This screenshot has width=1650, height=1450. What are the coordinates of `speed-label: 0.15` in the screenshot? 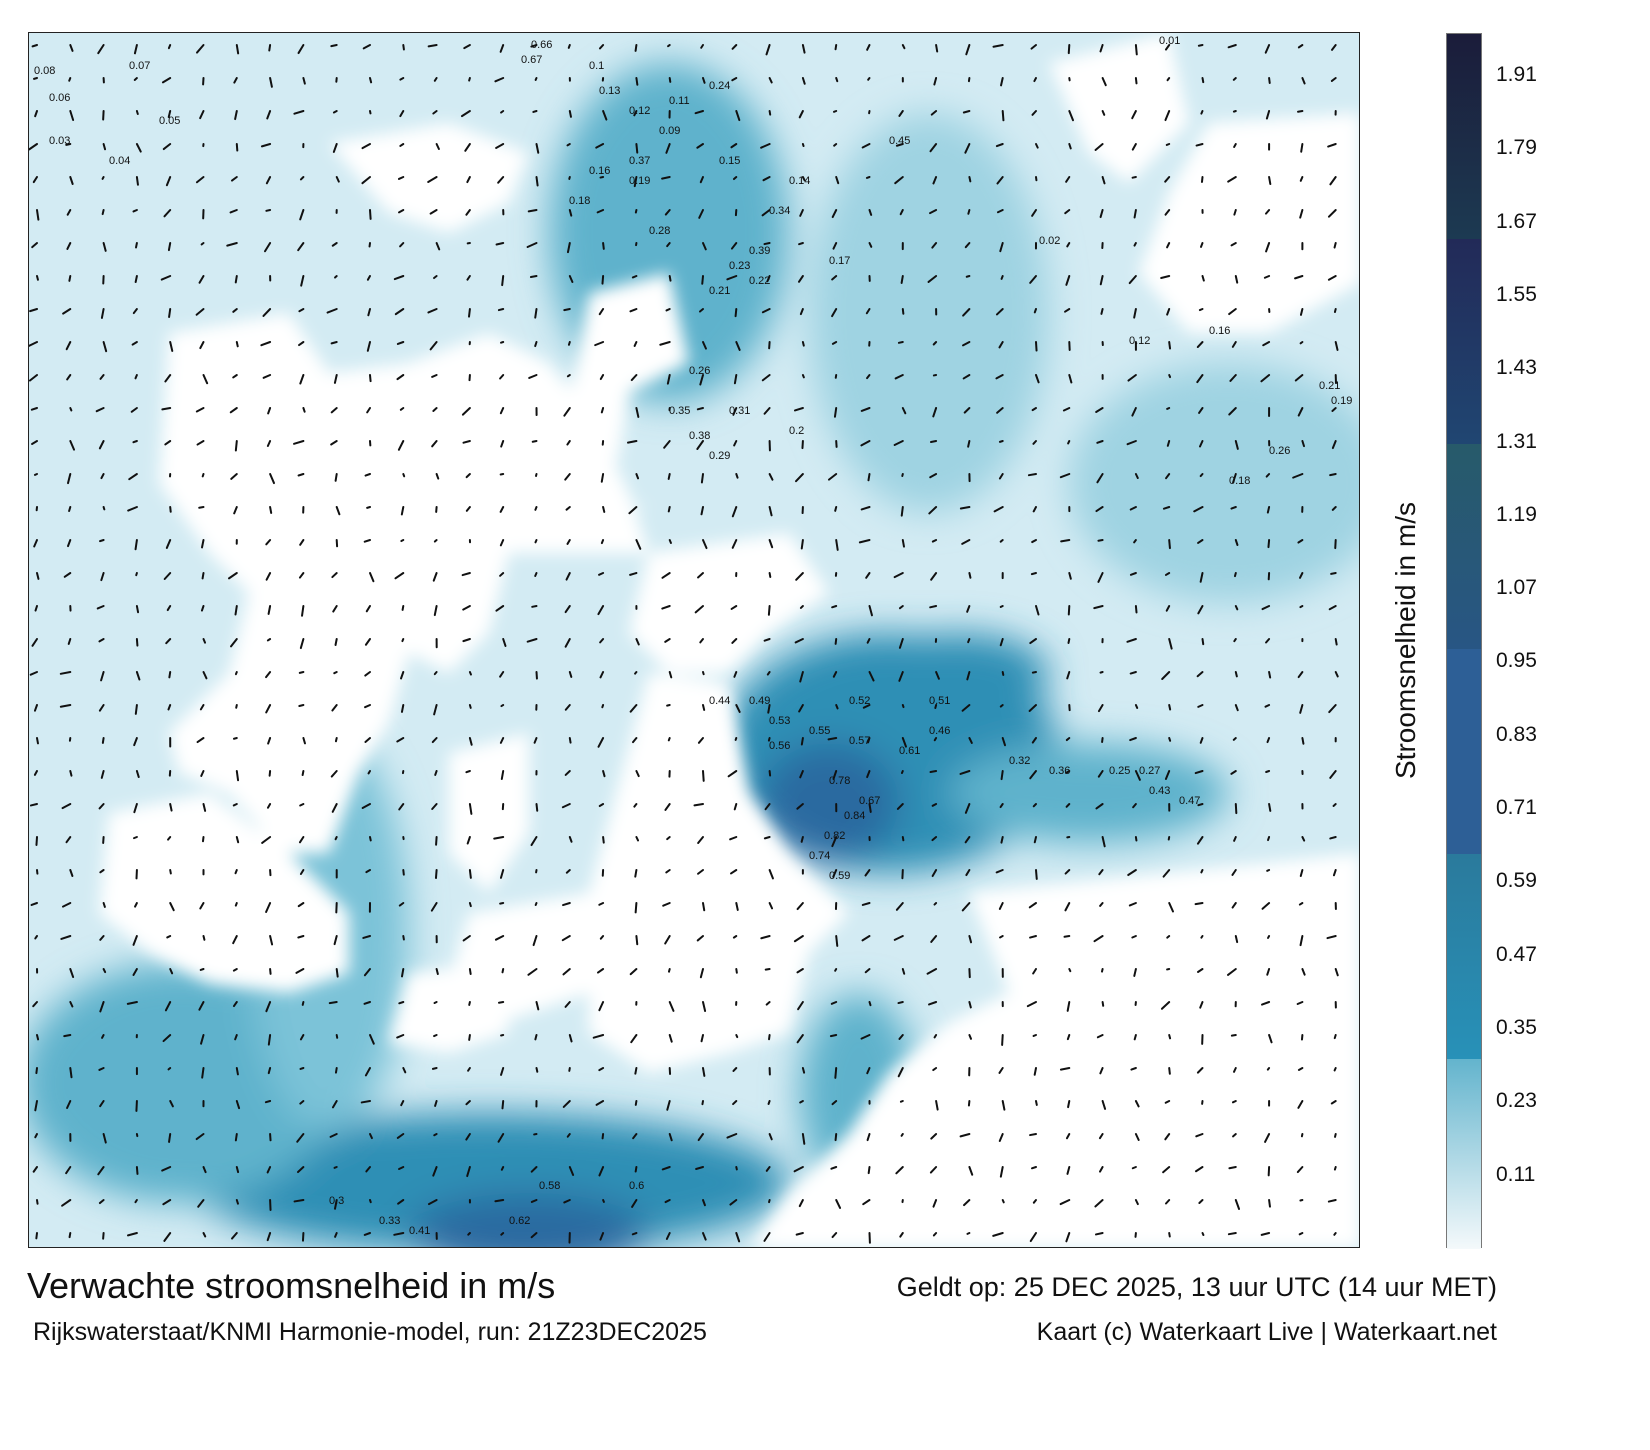 It's located at (729, 161).